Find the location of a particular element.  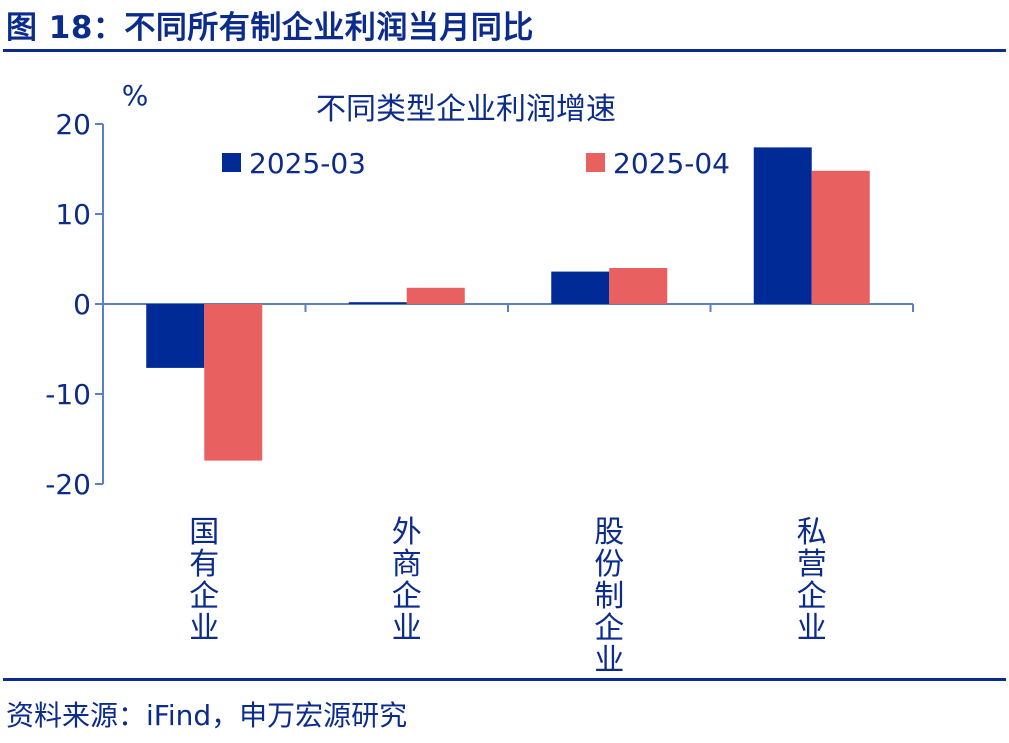

y-axis: 20 10 0 -10 -20 is located at coordinates (74, 304).